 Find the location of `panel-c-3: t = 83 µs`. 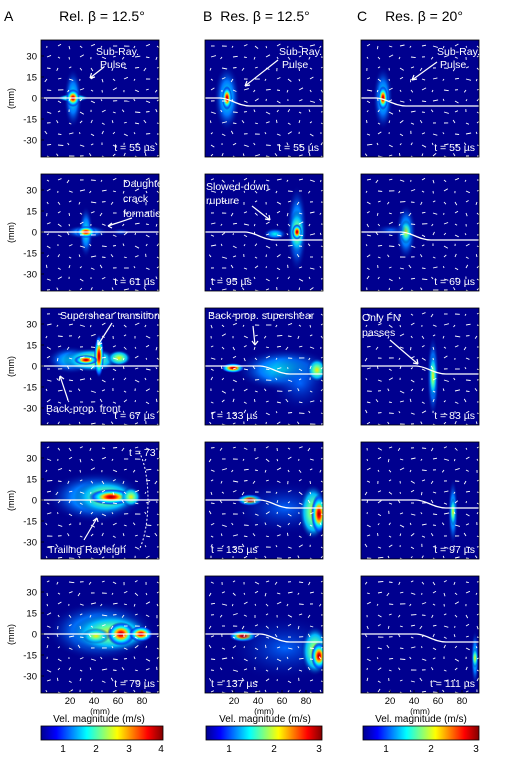

panel-c-3: t = 83 µs is located at coordinates (420, 366).